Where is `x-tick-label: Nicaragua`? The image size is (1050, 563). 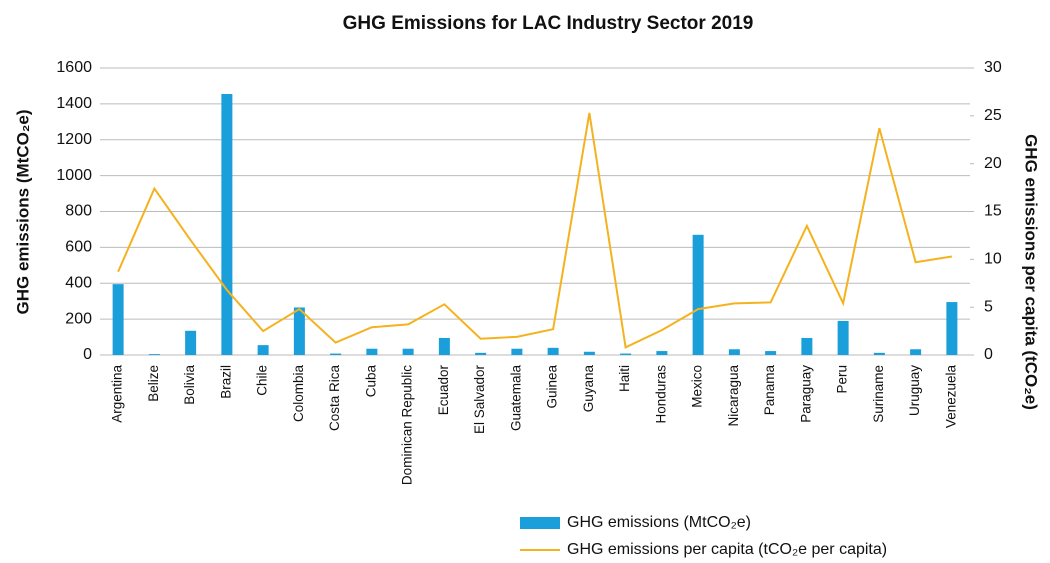
x-tick-label: Nicaragua is located at coordinates (733, 396).